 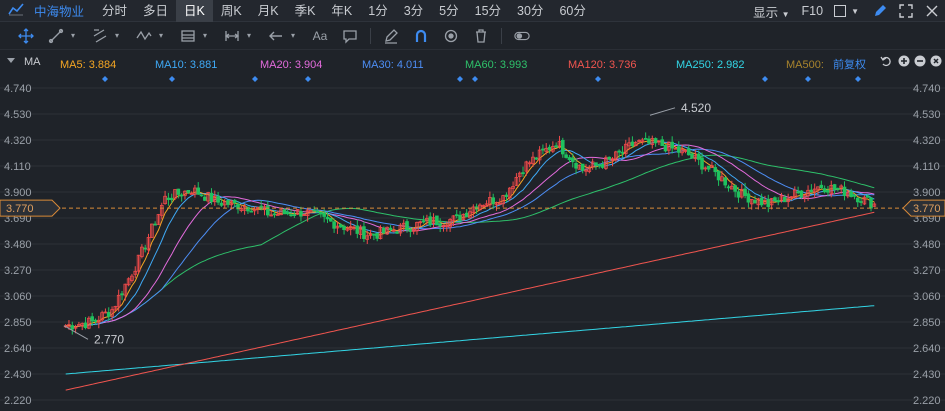 What do you see at coordinates (32, 62) in the screenshot?
I see `legend-title: MA` at bounding box center [32, 62].